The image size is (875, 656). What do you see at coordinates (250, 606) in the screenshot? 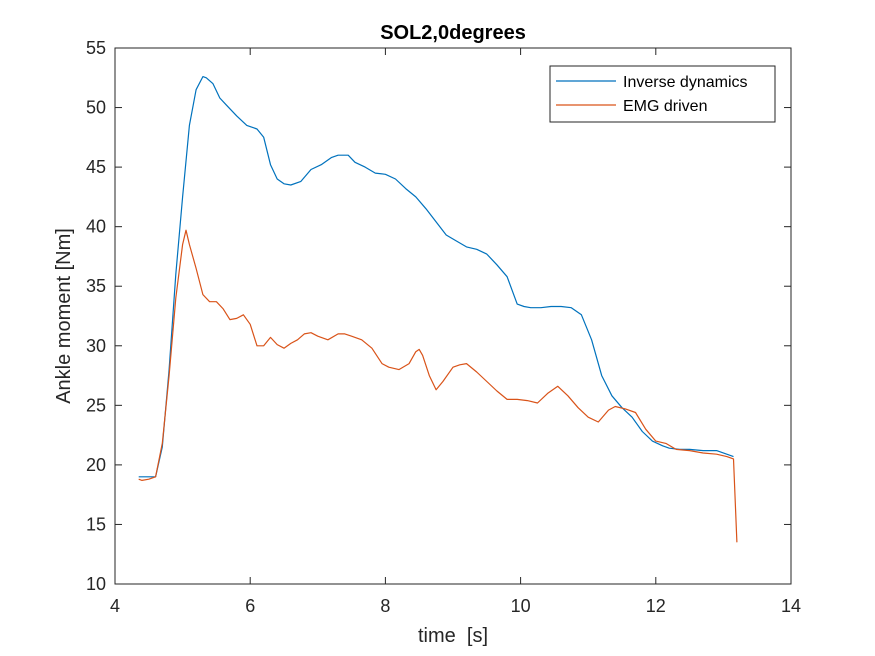
I see `x-tick-label: 6` at bounding box center [250, 606].